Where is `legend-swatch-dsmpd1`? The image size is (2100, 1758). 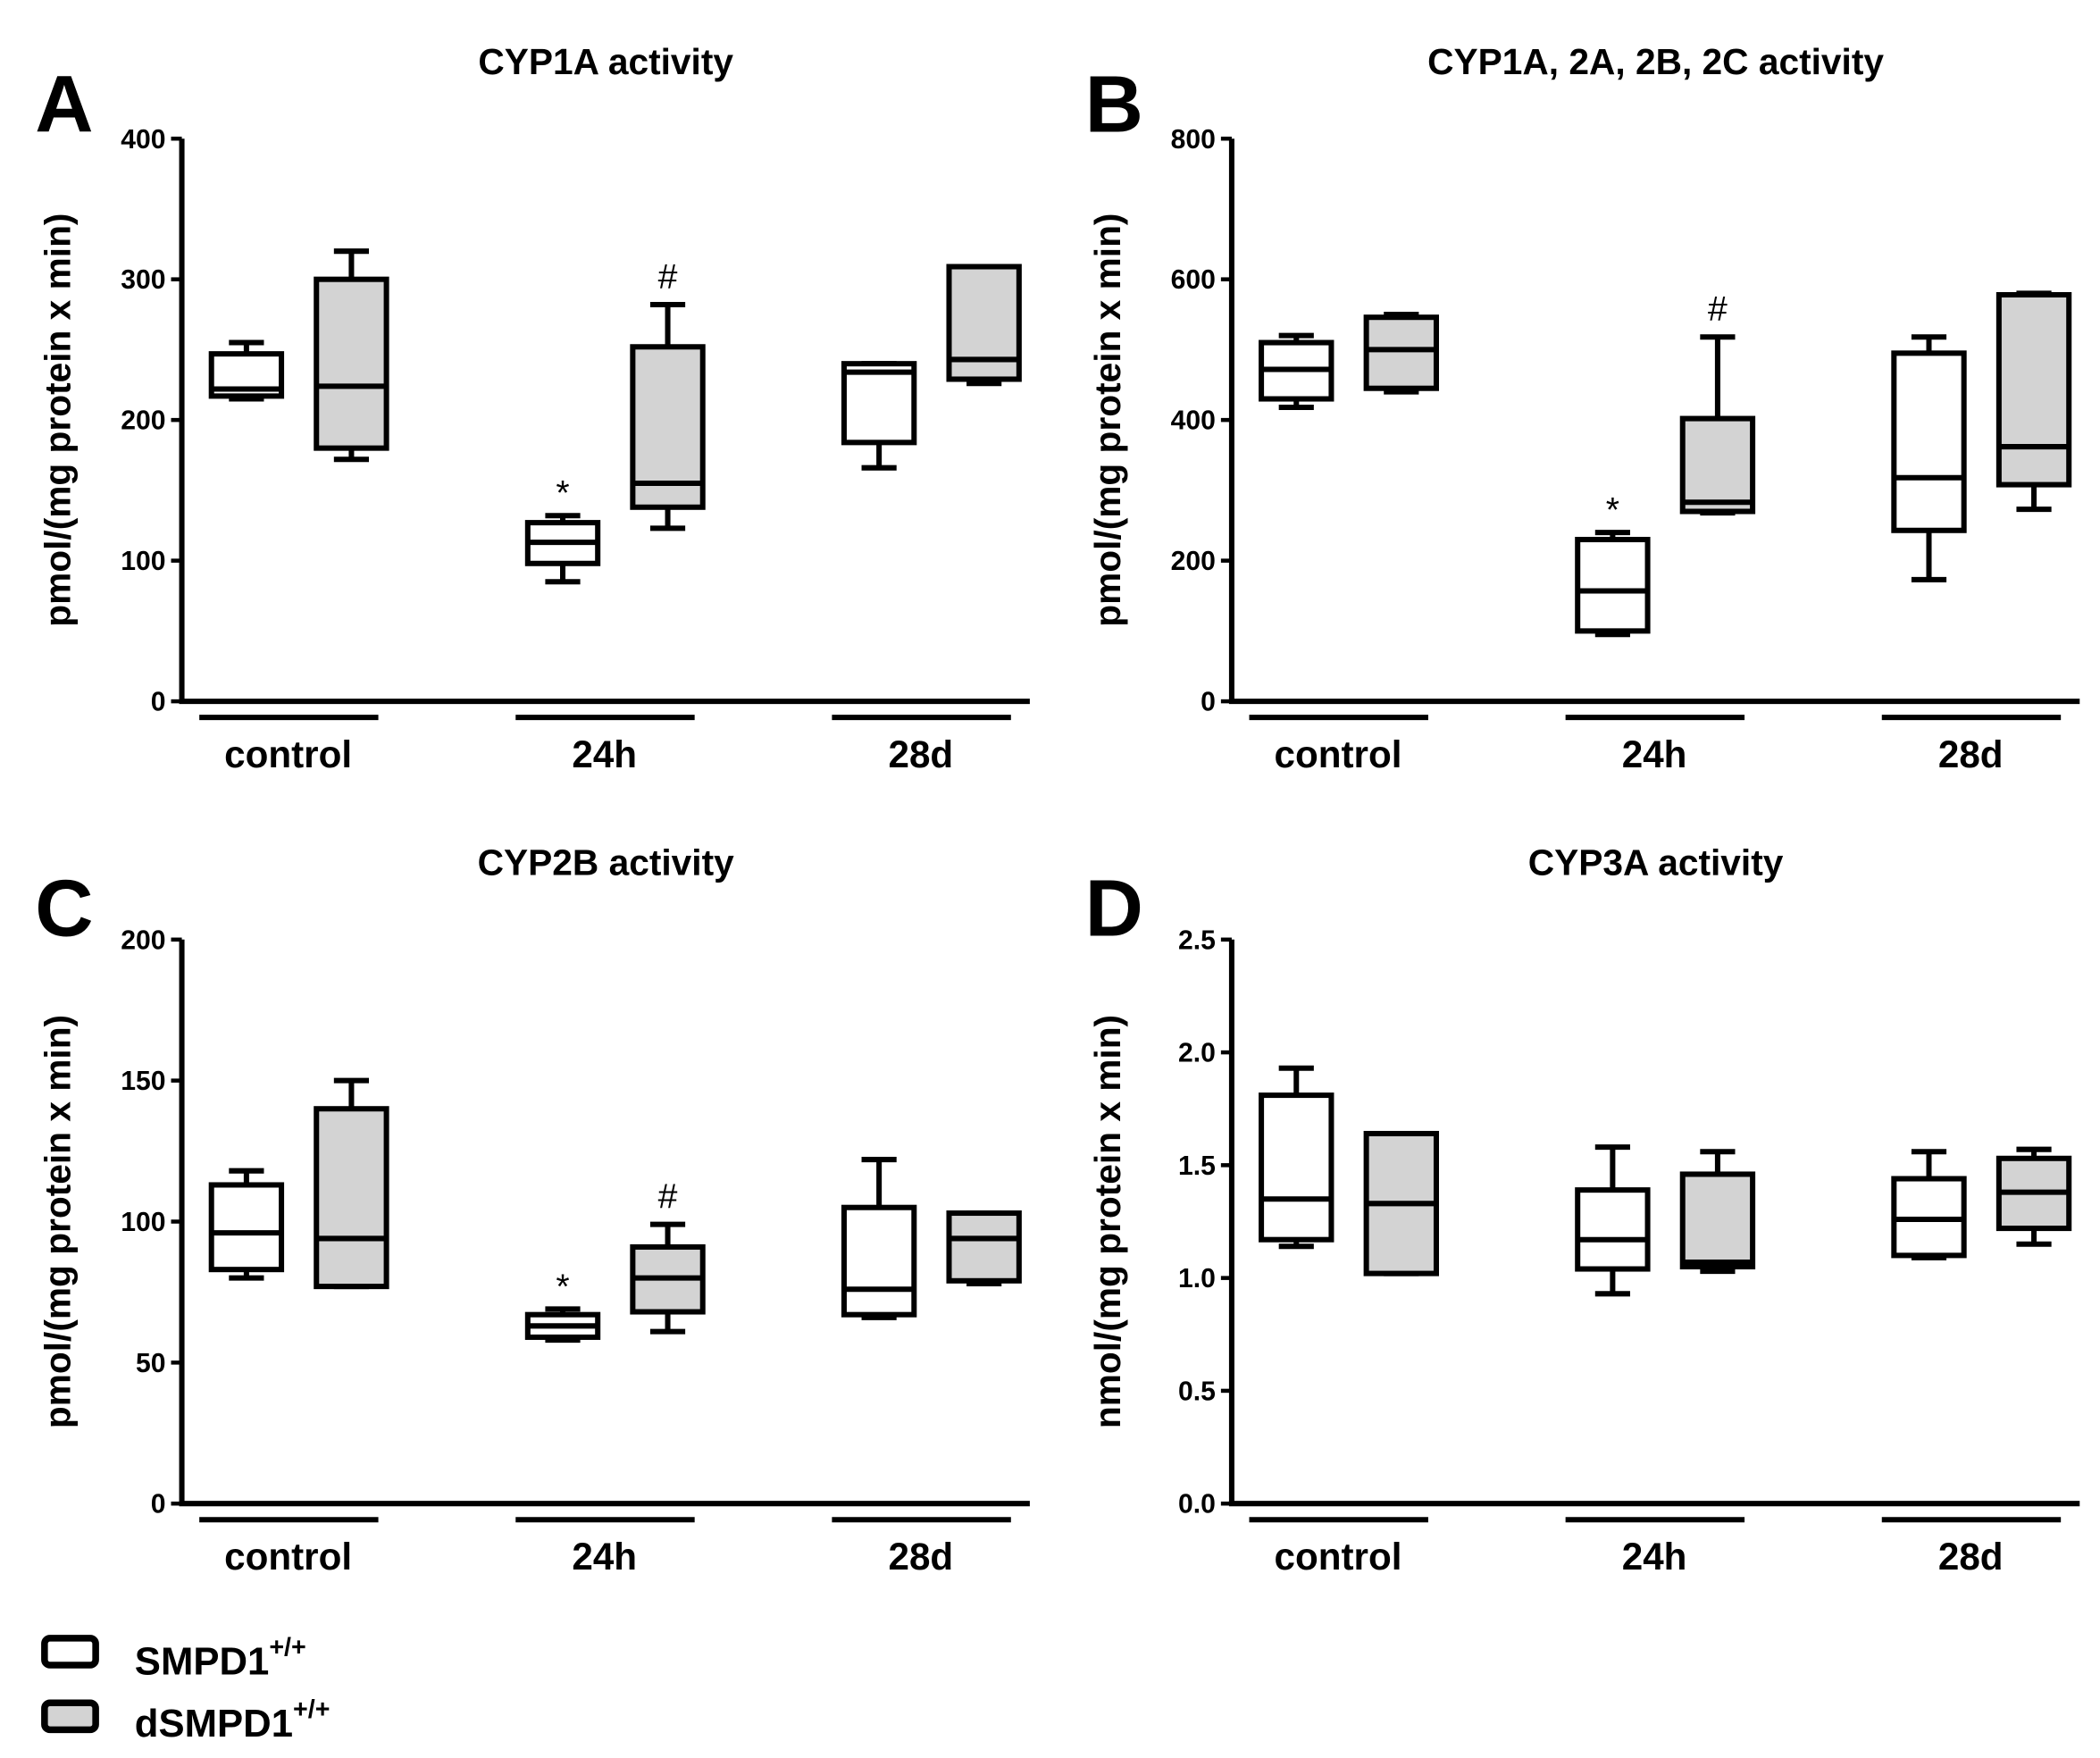
legend-swatch-dsmpd1 is located at coordinates (70, 1716).